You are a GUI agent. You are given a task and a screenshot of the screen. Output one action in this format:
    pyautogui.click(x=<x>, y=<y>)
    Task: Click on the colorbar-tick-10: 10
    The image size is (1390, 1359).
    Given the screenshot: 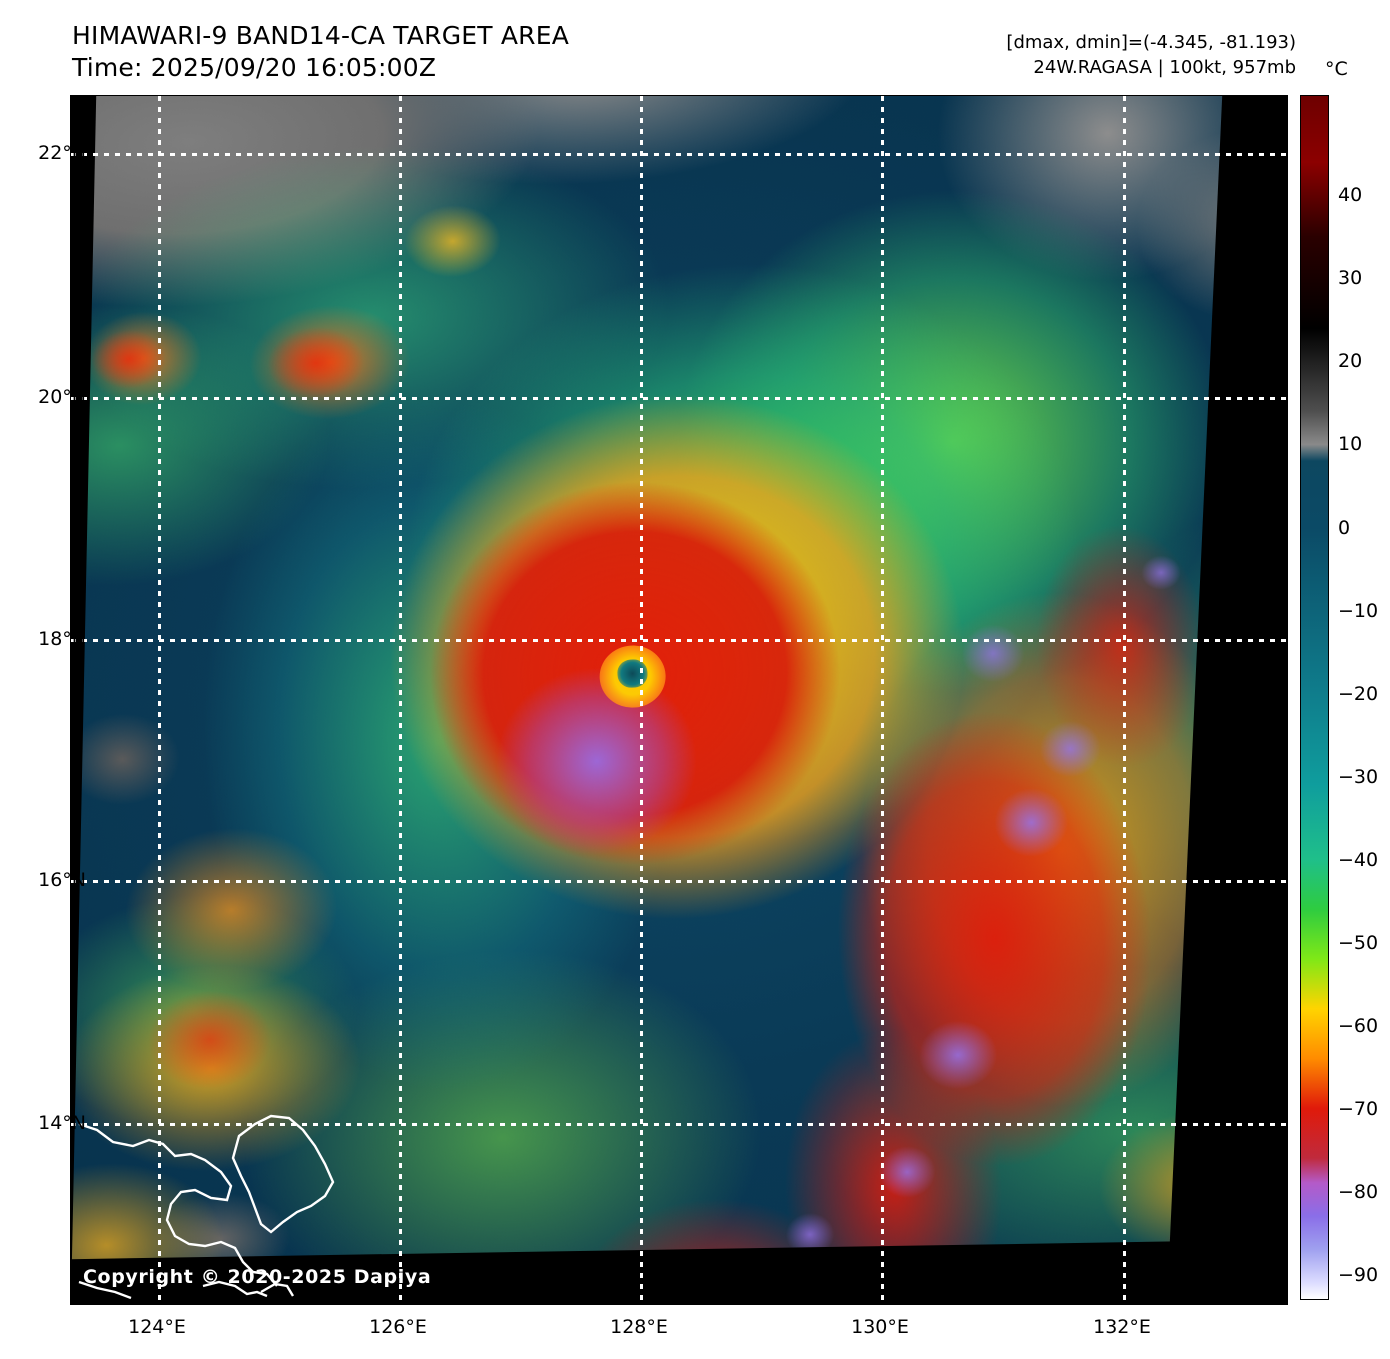 What is the action you would take?
    pyautogui.click(x=1350, y=444)
    